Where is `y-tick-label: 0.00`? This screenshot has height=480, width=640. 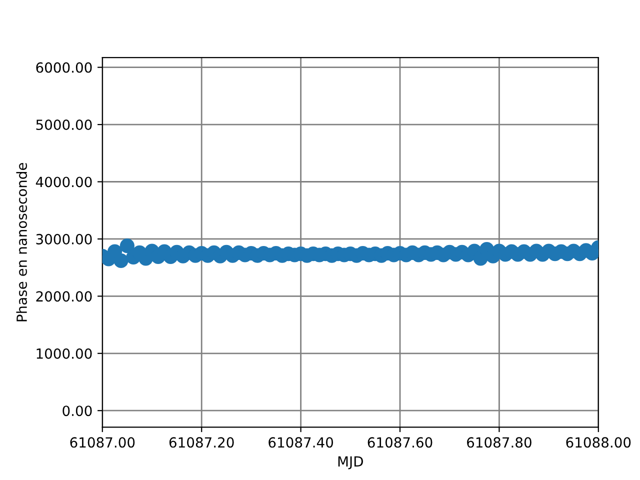
y-tick-label: 0.00 is located at coordinates (77, 411).